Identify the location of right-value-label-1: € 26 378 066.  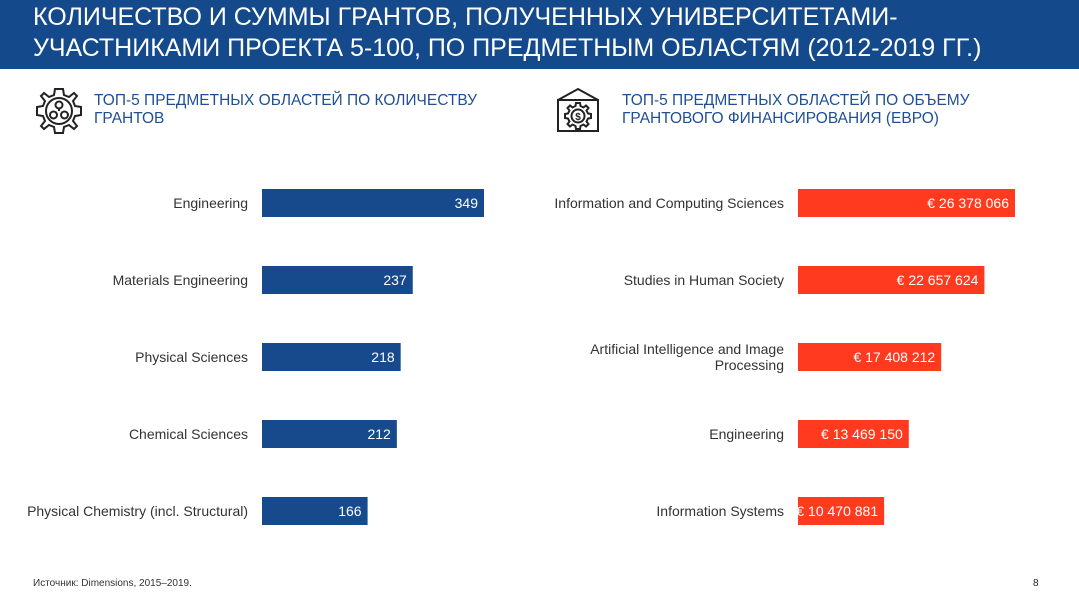
(968, 203).